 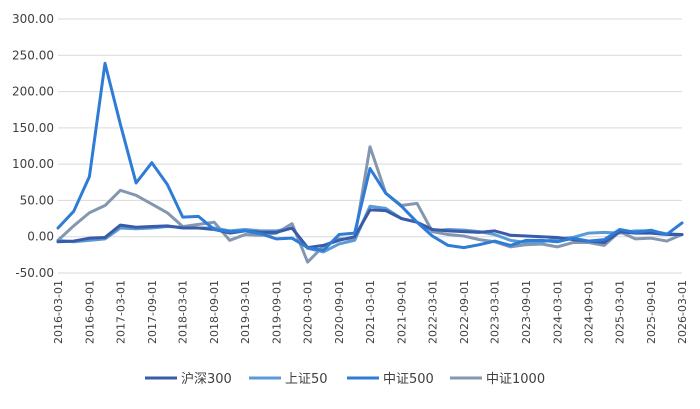 I want to click on legend-item: 中证500, so click(x=390, y=379).